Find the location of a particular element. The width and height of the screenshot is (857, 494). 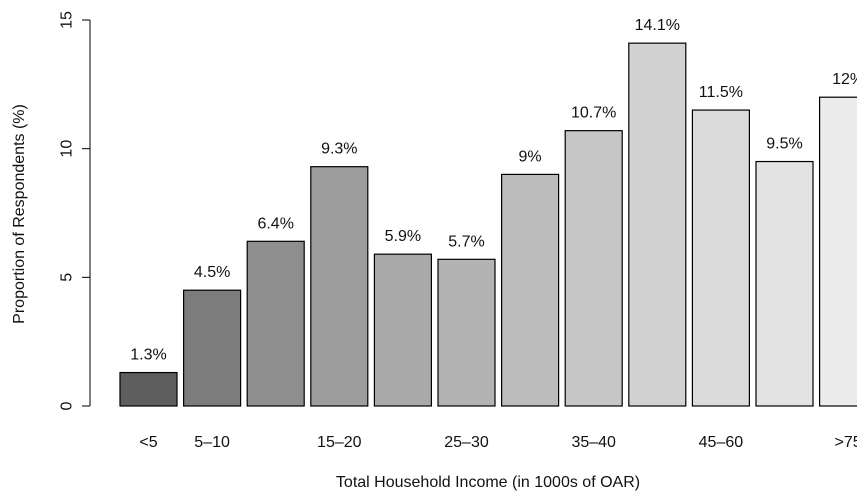

x-tick-label: 25–30 is located at coordinates (466, 442).